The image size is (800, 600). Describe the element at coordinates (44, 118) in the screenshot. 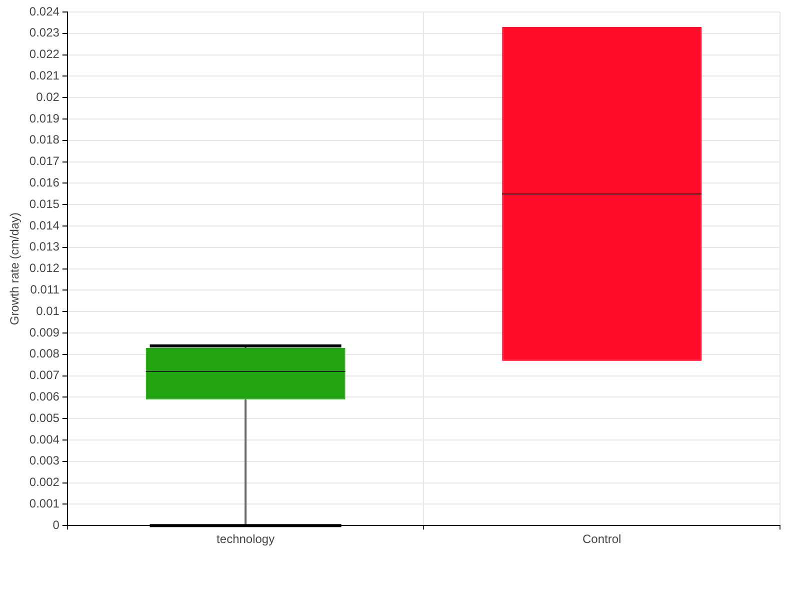

I see `y-tick-label: 0.019` at that location.